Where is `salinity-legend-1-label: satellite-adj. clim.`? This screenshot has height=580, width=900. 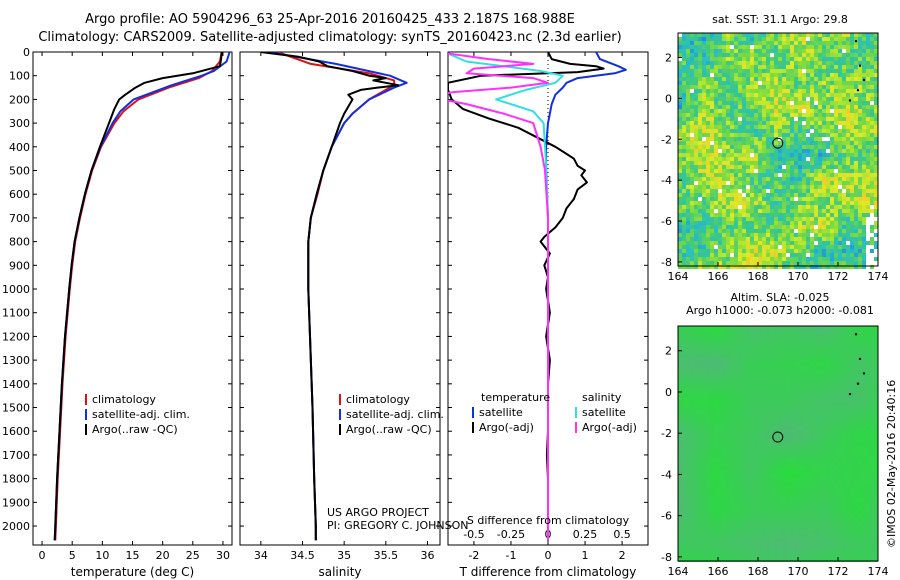 salinity-legend-1-label: satellite-adj. clim. is located at coordinates (395, 414).